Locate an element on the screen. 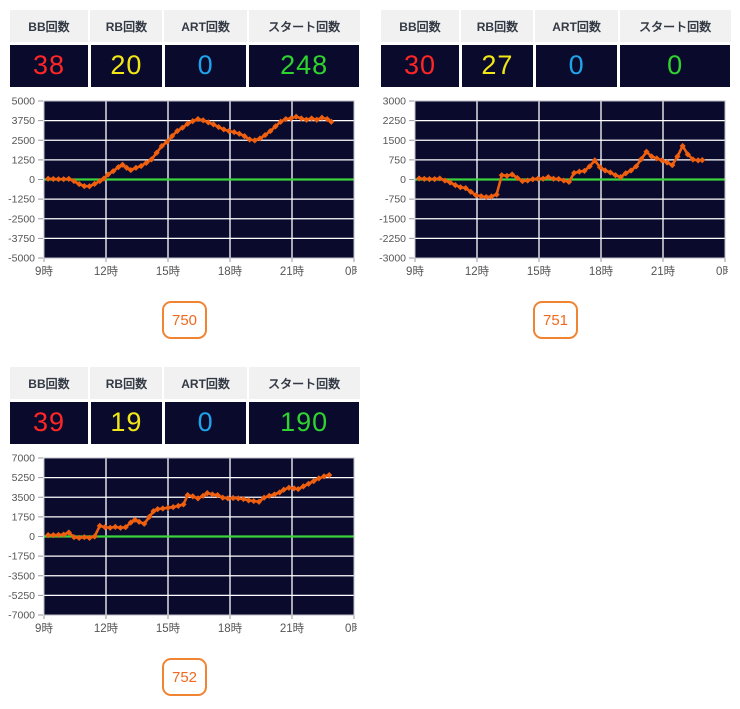 The width and height of the screenshot is (740, 709). svg-text: -1500 is located at coordinates (392, 219).